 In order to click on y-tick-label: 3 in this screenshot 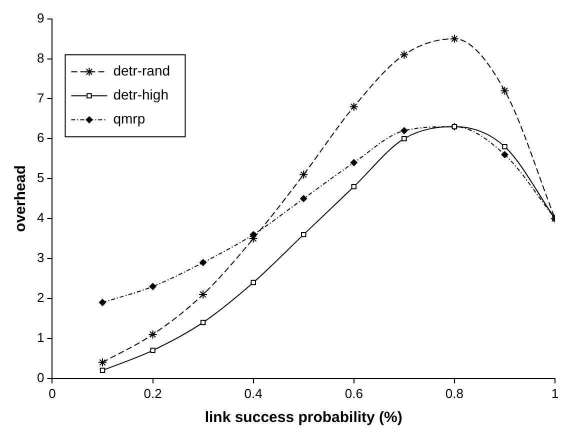, I will do `click(40, 258)`.